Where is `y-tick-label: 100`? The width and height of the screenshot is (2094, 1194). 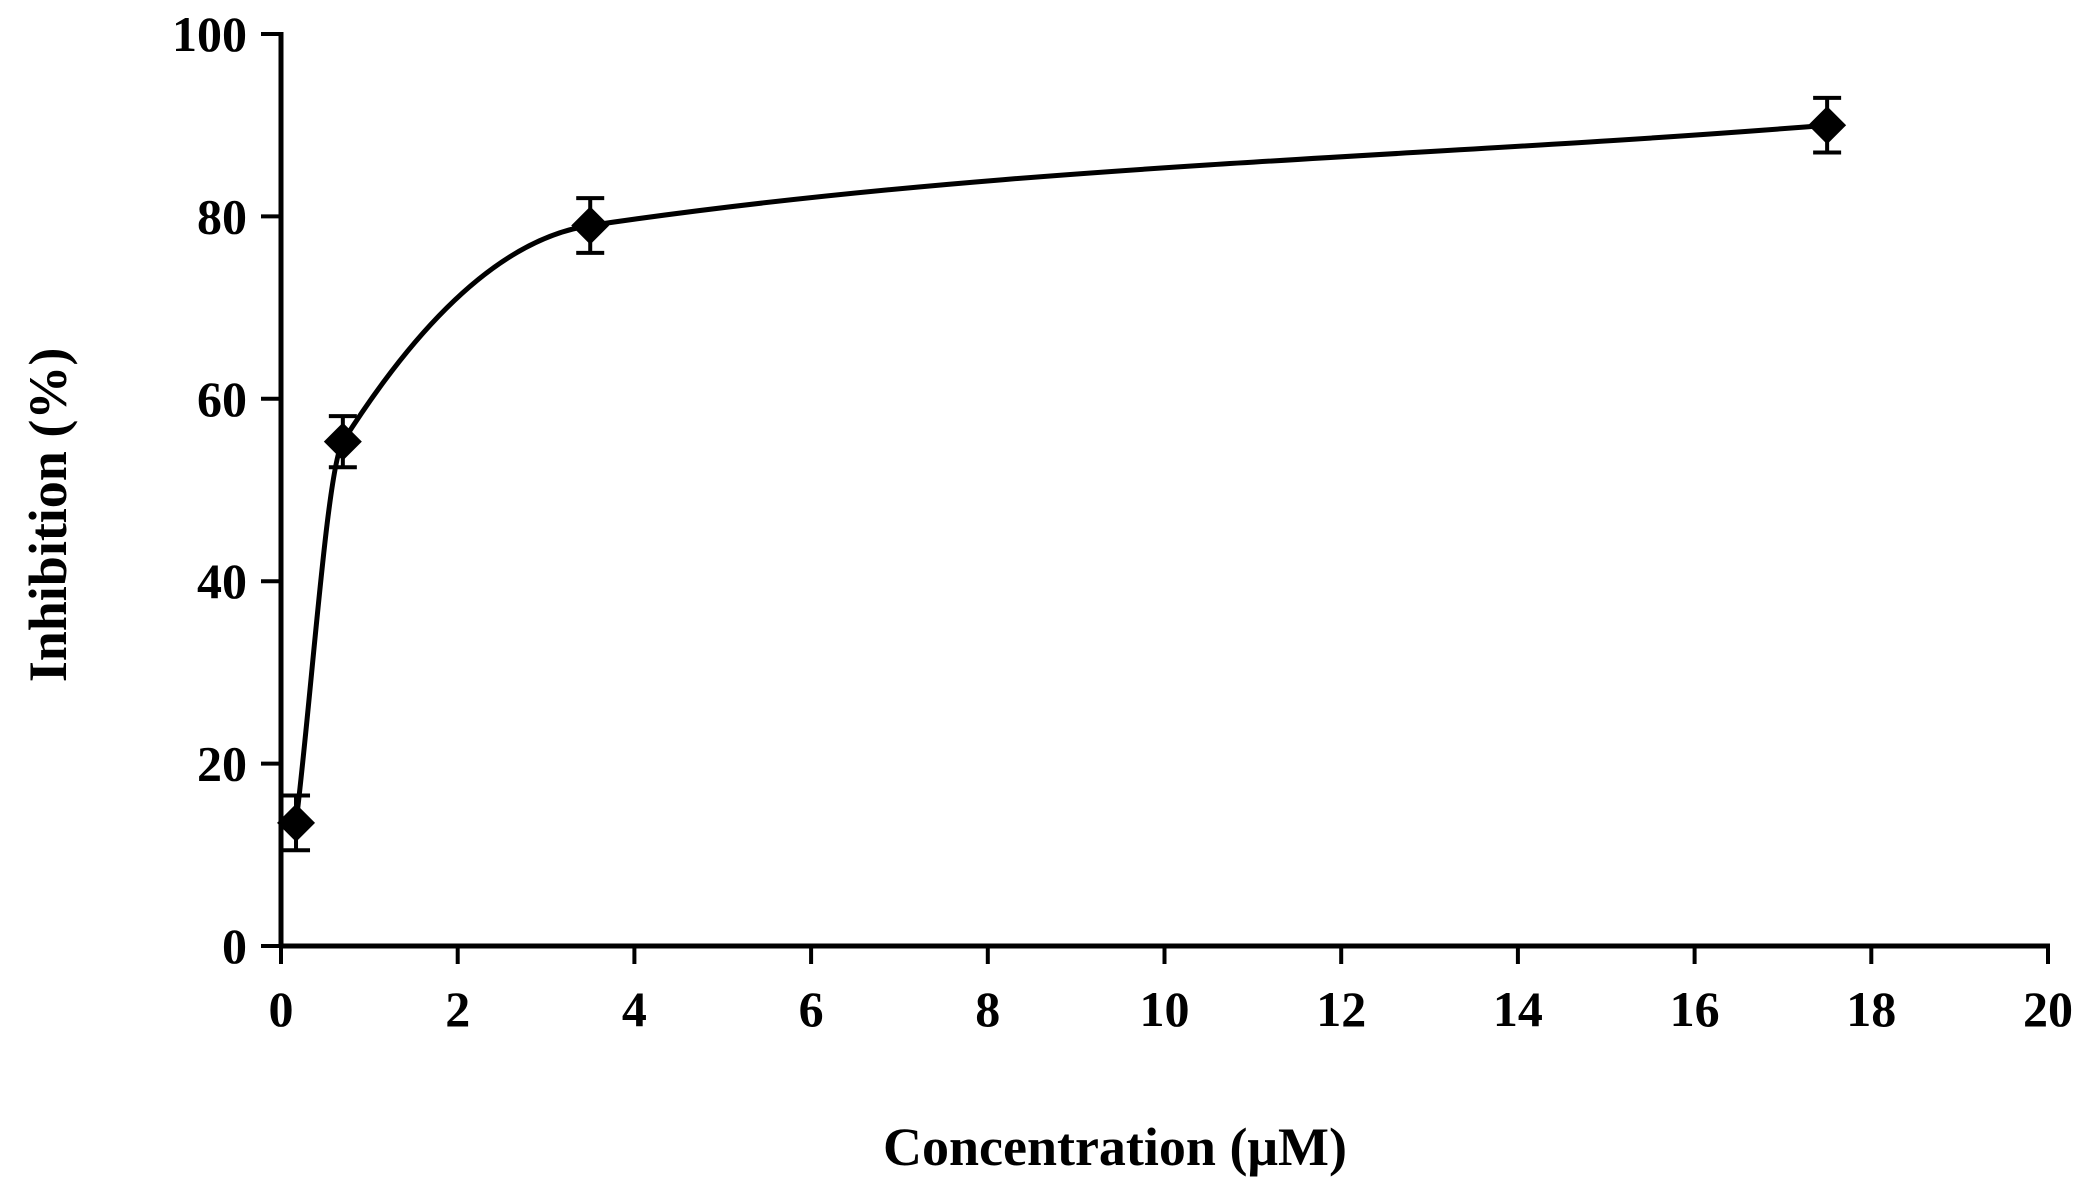 y-tick-label: 100 is located at coordinates (209, 34).